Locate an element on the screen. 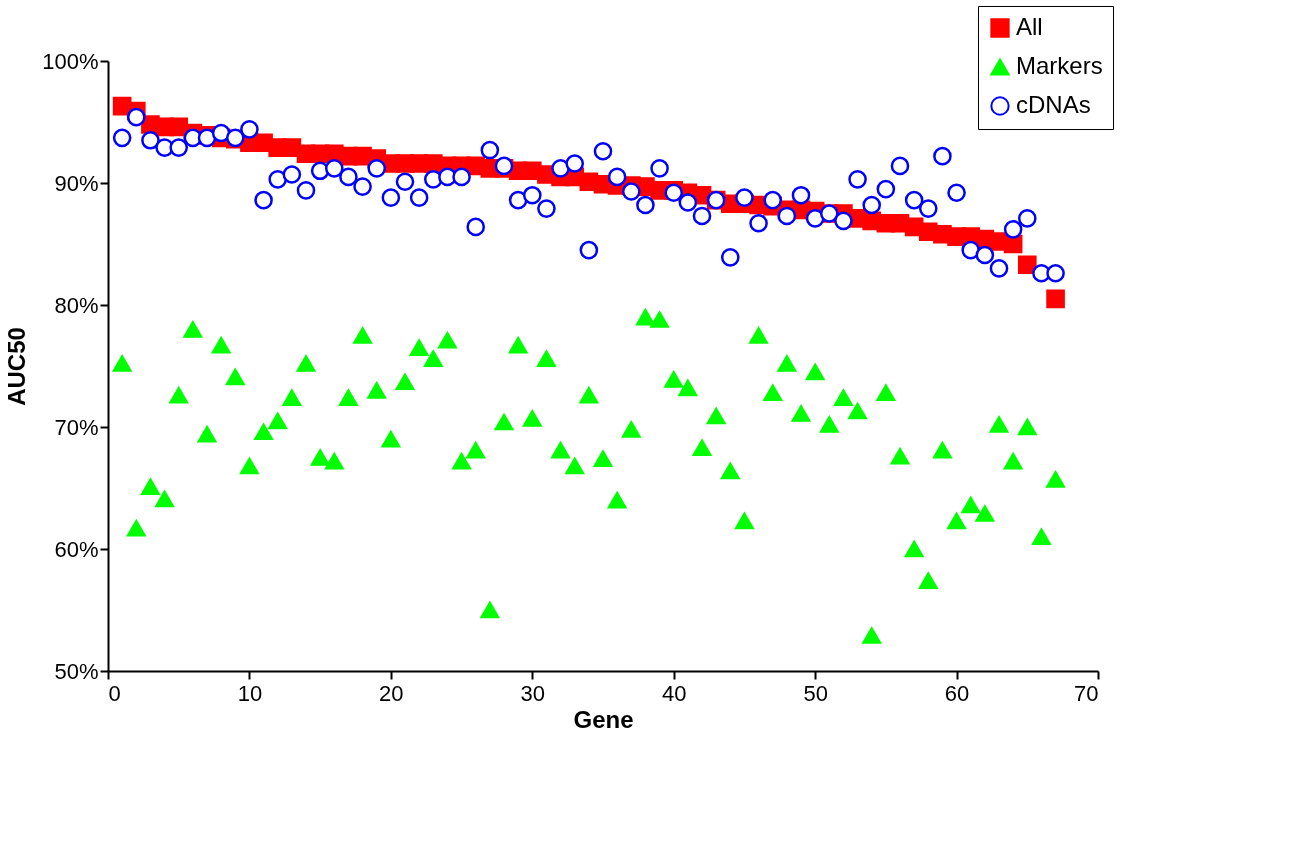 This screenshot has width=1313, height=842. y-tick-label: 50% is located at coordinates (76, 671).